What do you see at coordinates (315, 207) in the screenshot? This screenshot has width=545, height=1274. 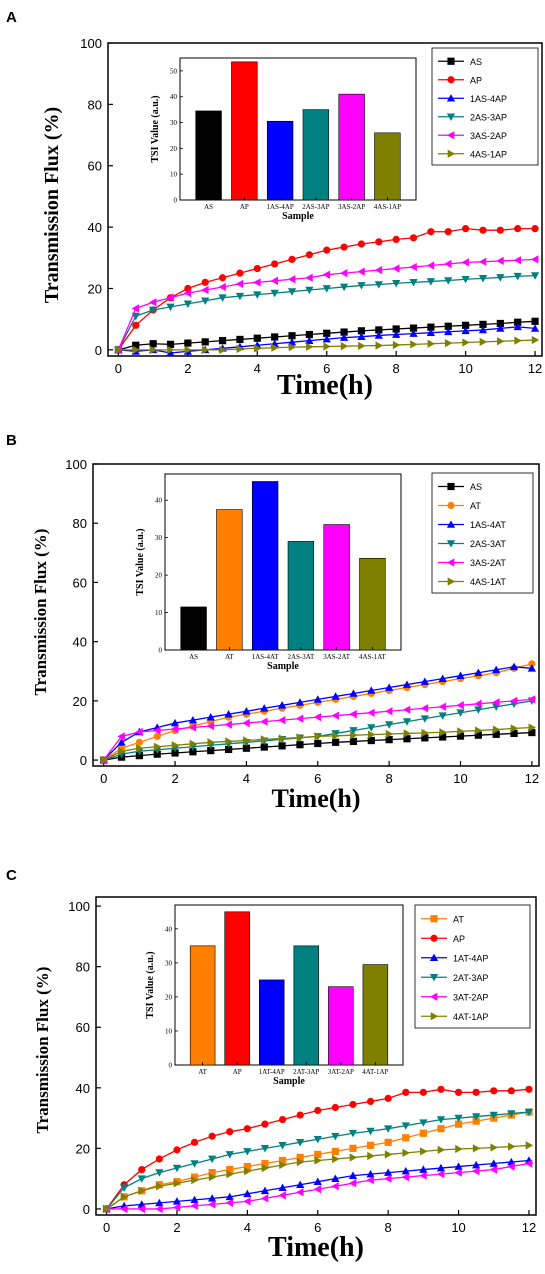 I see `inset-x-tick-label: 2AS-3AP` at bounding box center [315, 207].